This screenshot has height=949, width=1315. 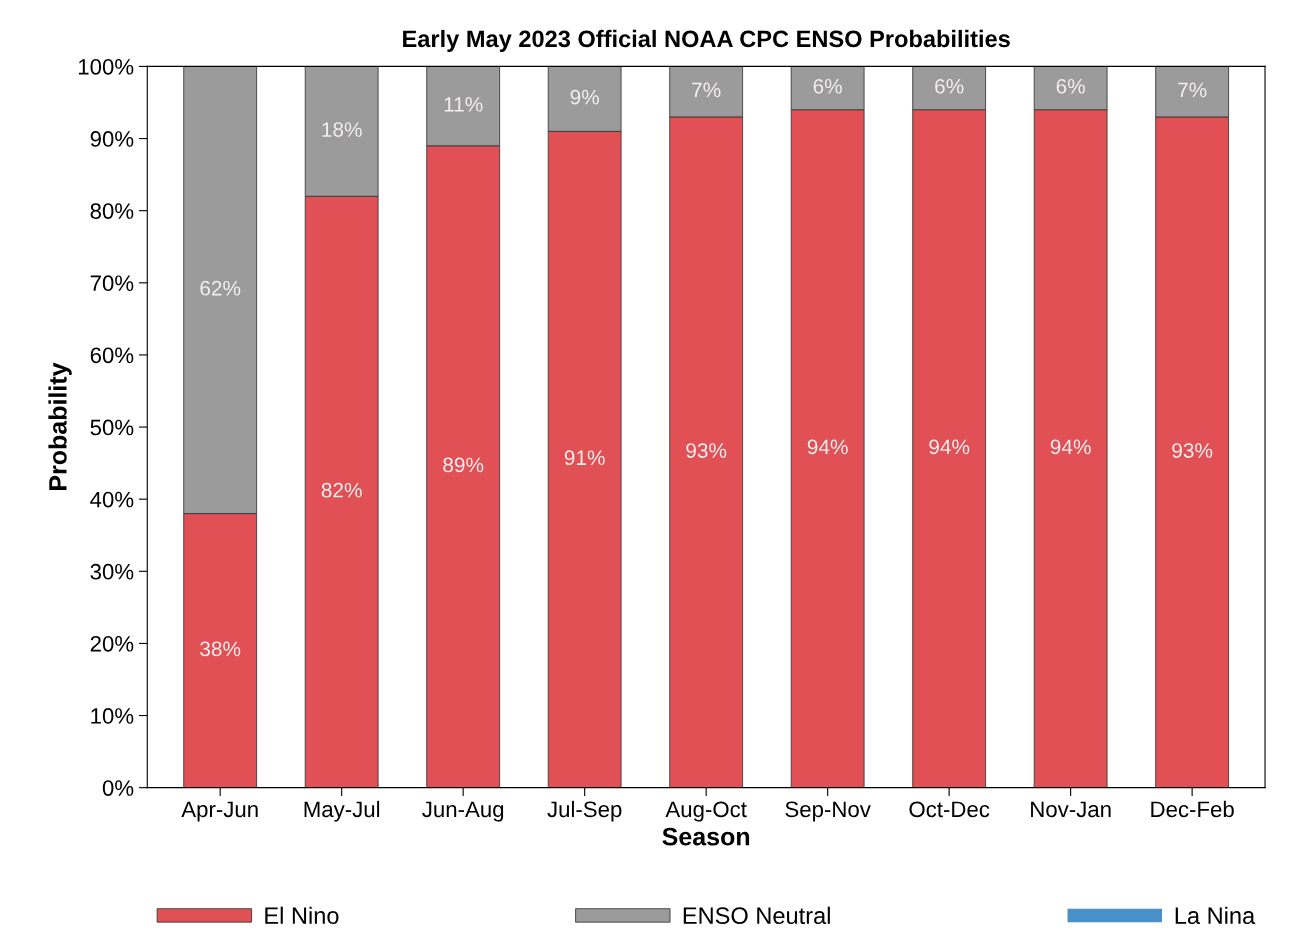 What do you see at coordinates (112, 283) in the screenshot?
I see `y-tick-label: 70%` at bounding box center [112, 283].